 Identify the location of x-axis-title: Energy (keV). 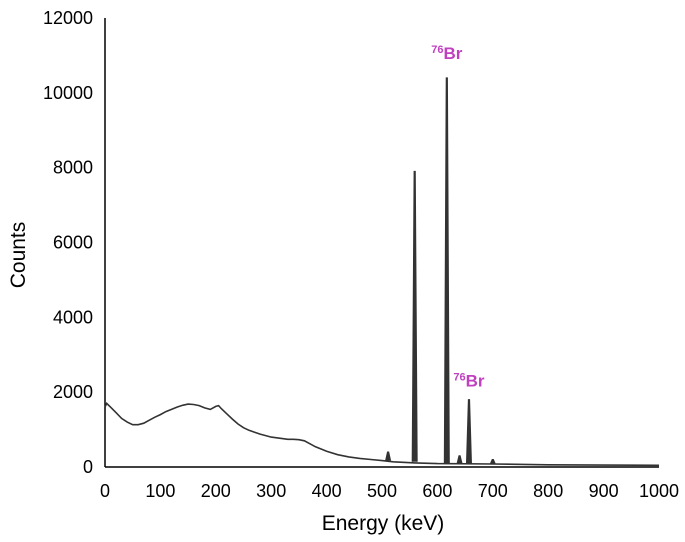
(383, 523).